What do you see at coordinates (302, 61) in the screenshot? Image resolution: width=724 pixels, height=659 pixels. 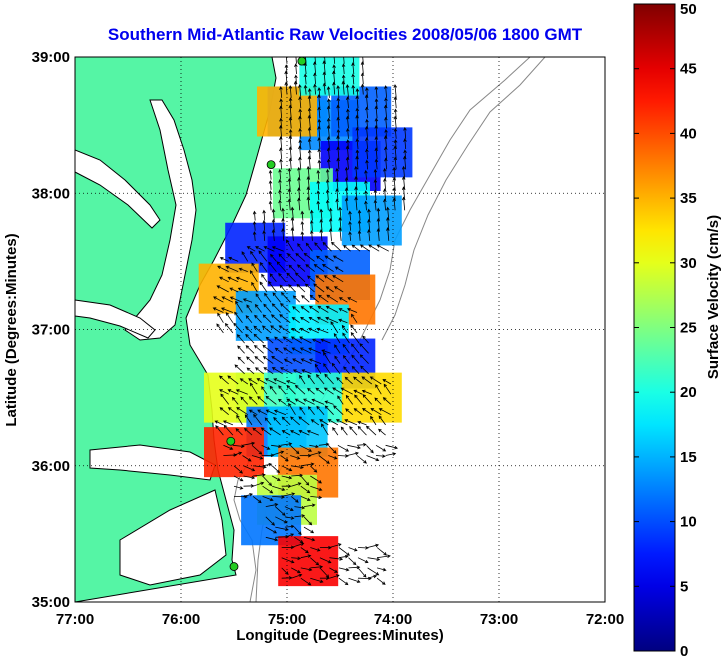 I see `shore-station-marker` at bounding box center [302, 61].